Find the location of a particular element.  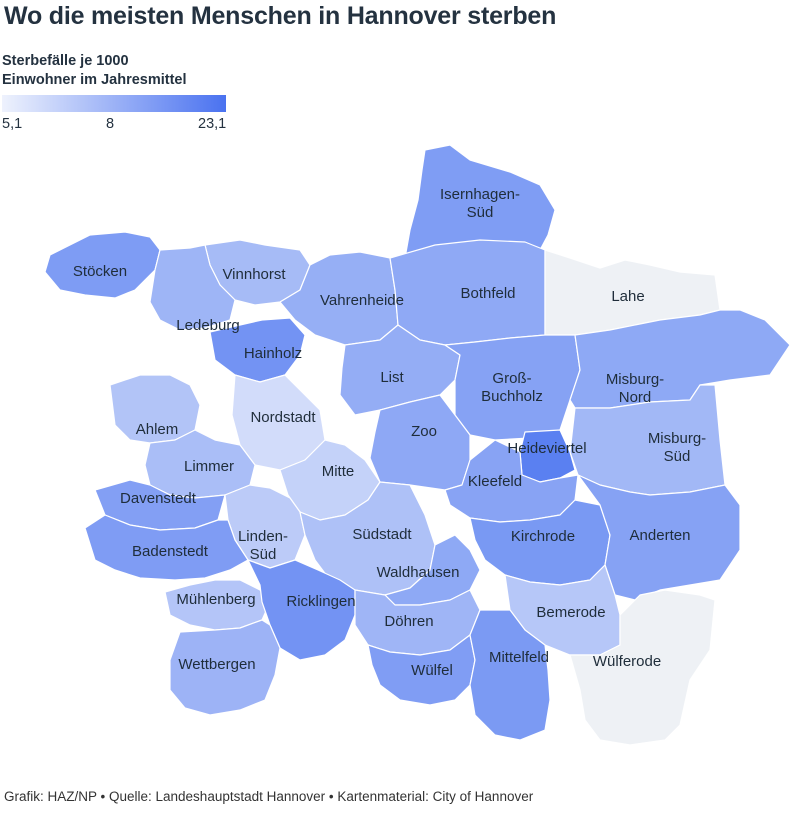

district-label-dohren: Döhren is located at coordinates (408, 621).